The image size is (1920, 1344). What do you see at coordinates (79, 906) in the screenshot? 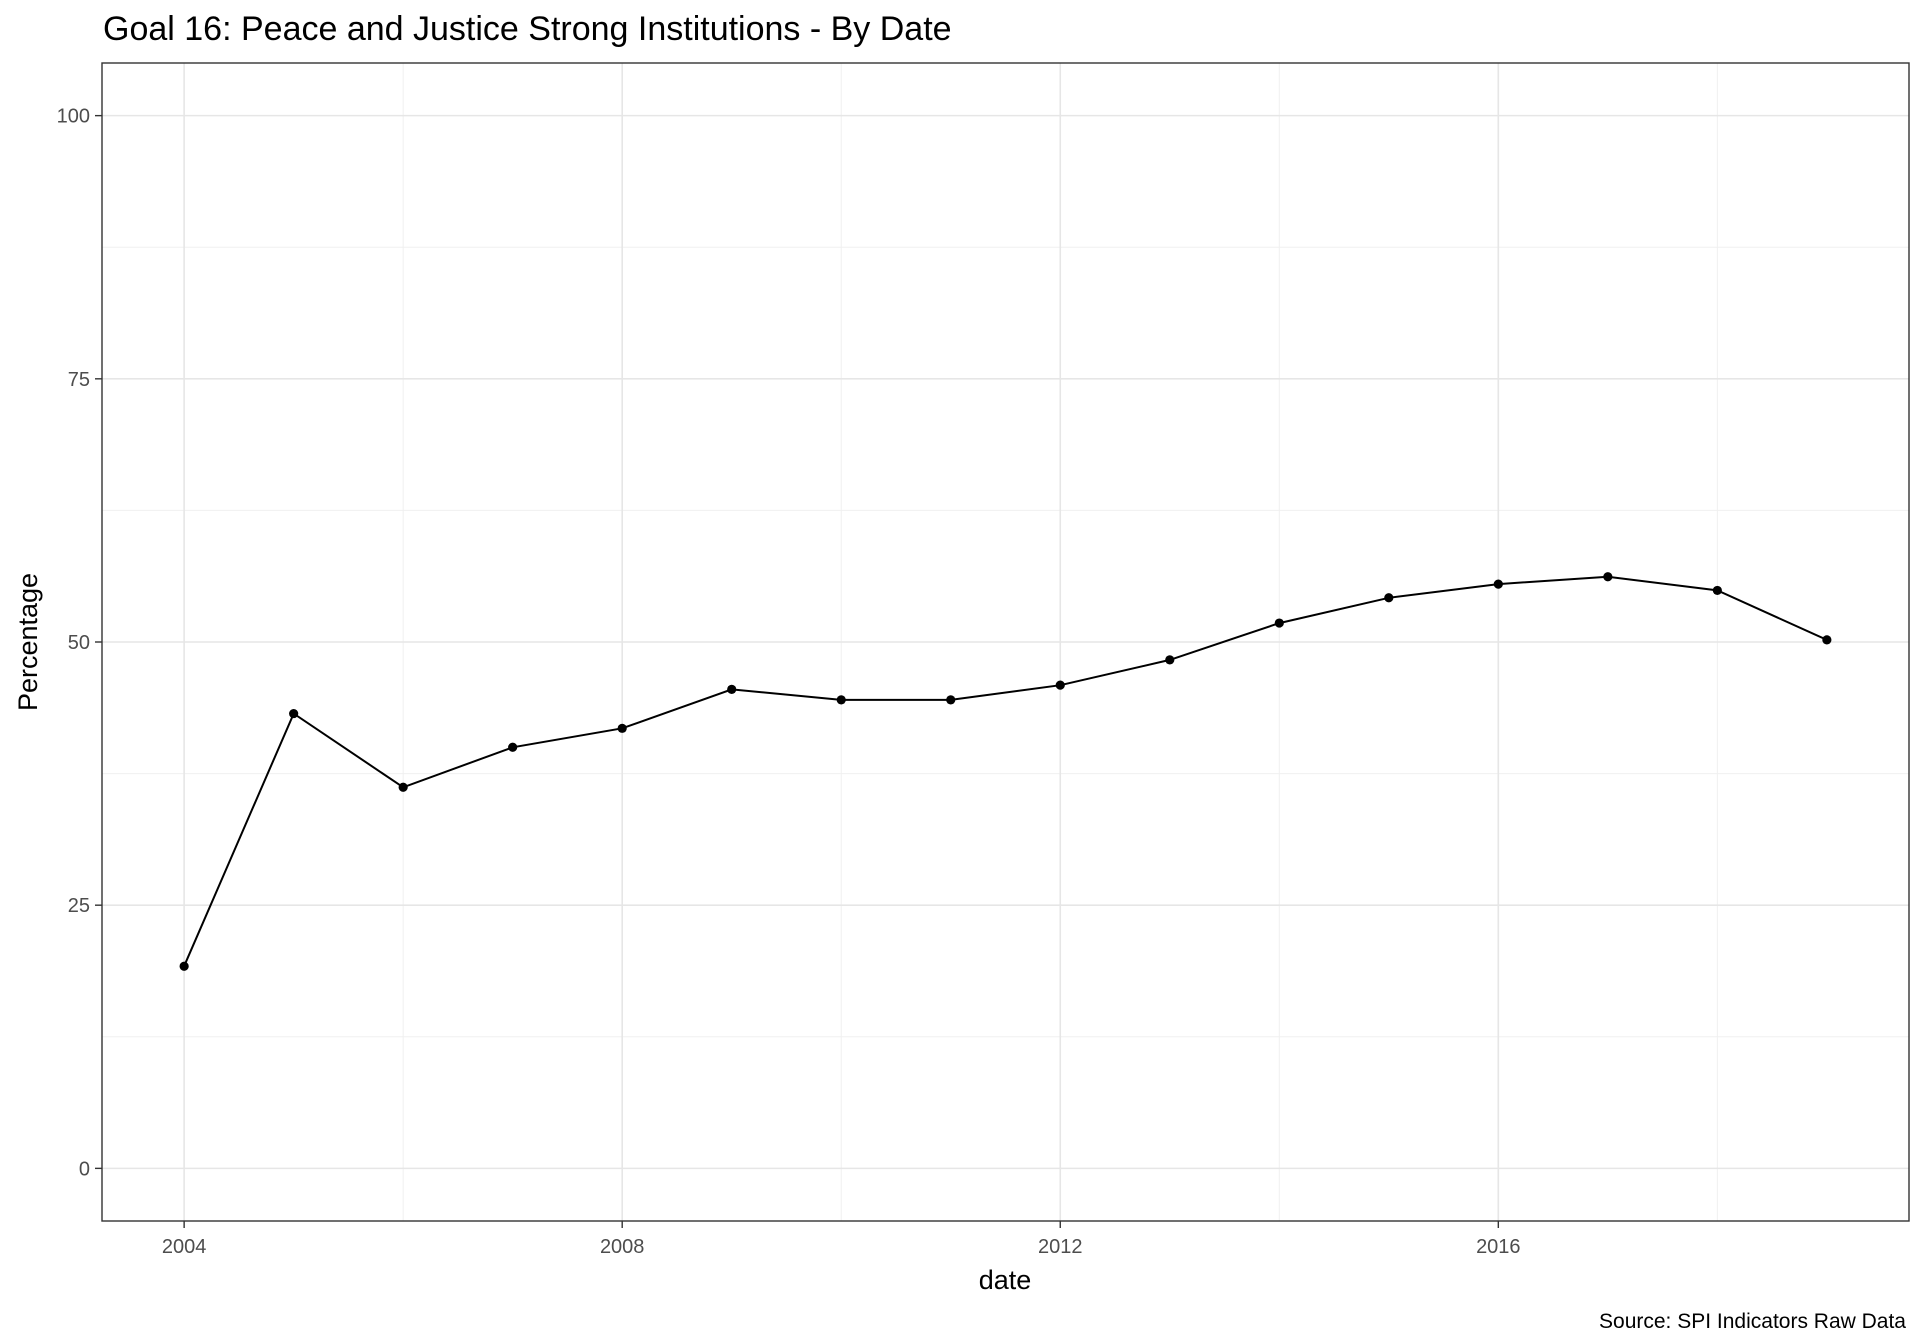
I see `y-tick-label: 25` at bounding box center [79, 906].